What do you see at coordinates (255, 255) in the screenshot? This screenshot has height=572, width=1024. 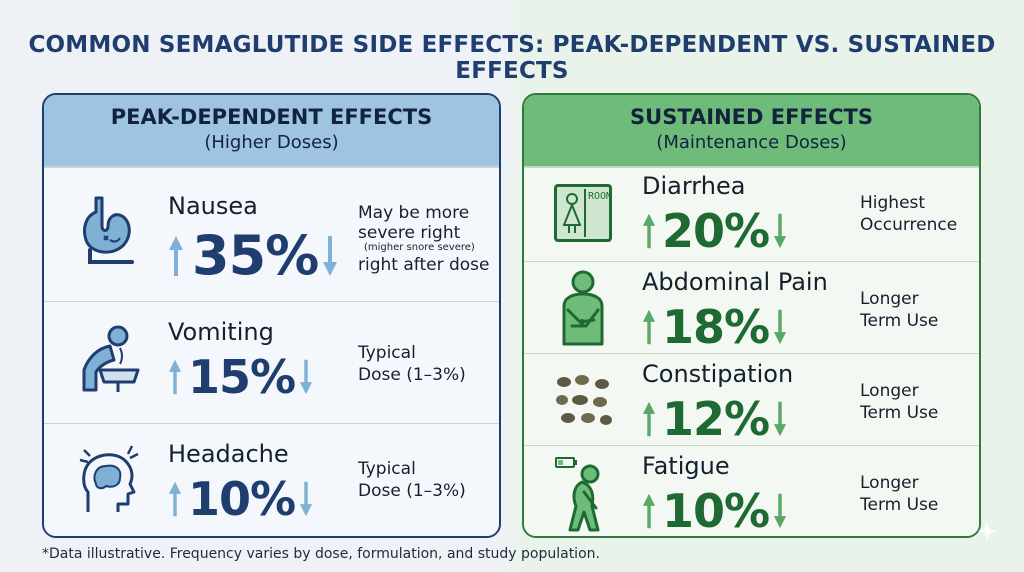 I see `effect-percentage: 35%` at bounding box center [255, 255].